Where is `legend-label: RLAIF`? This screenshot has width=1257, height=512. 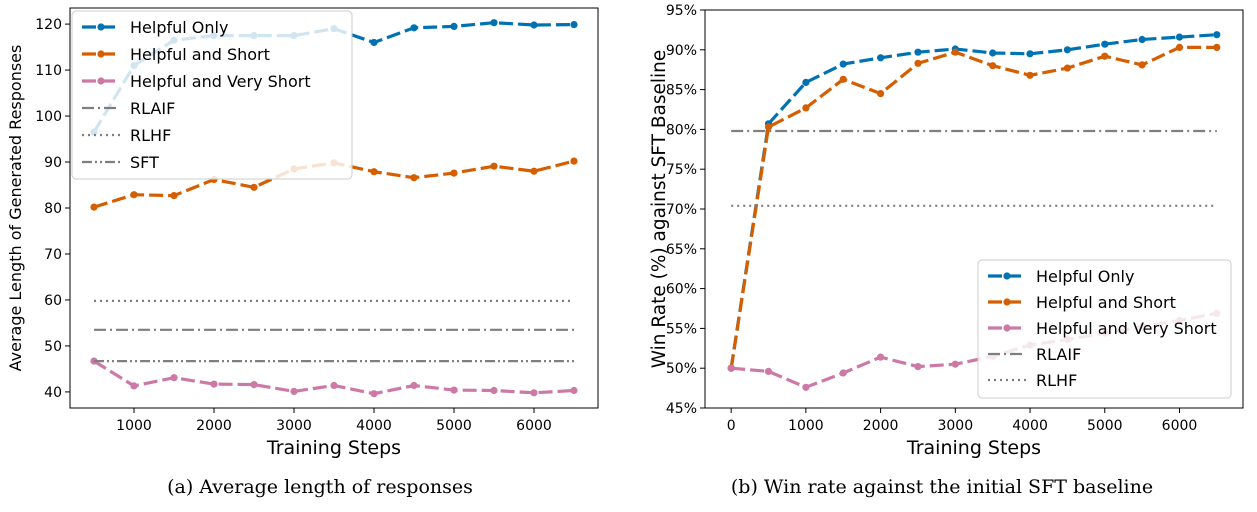
legend-label: RLAIF is located at coordinates (1058, 354).